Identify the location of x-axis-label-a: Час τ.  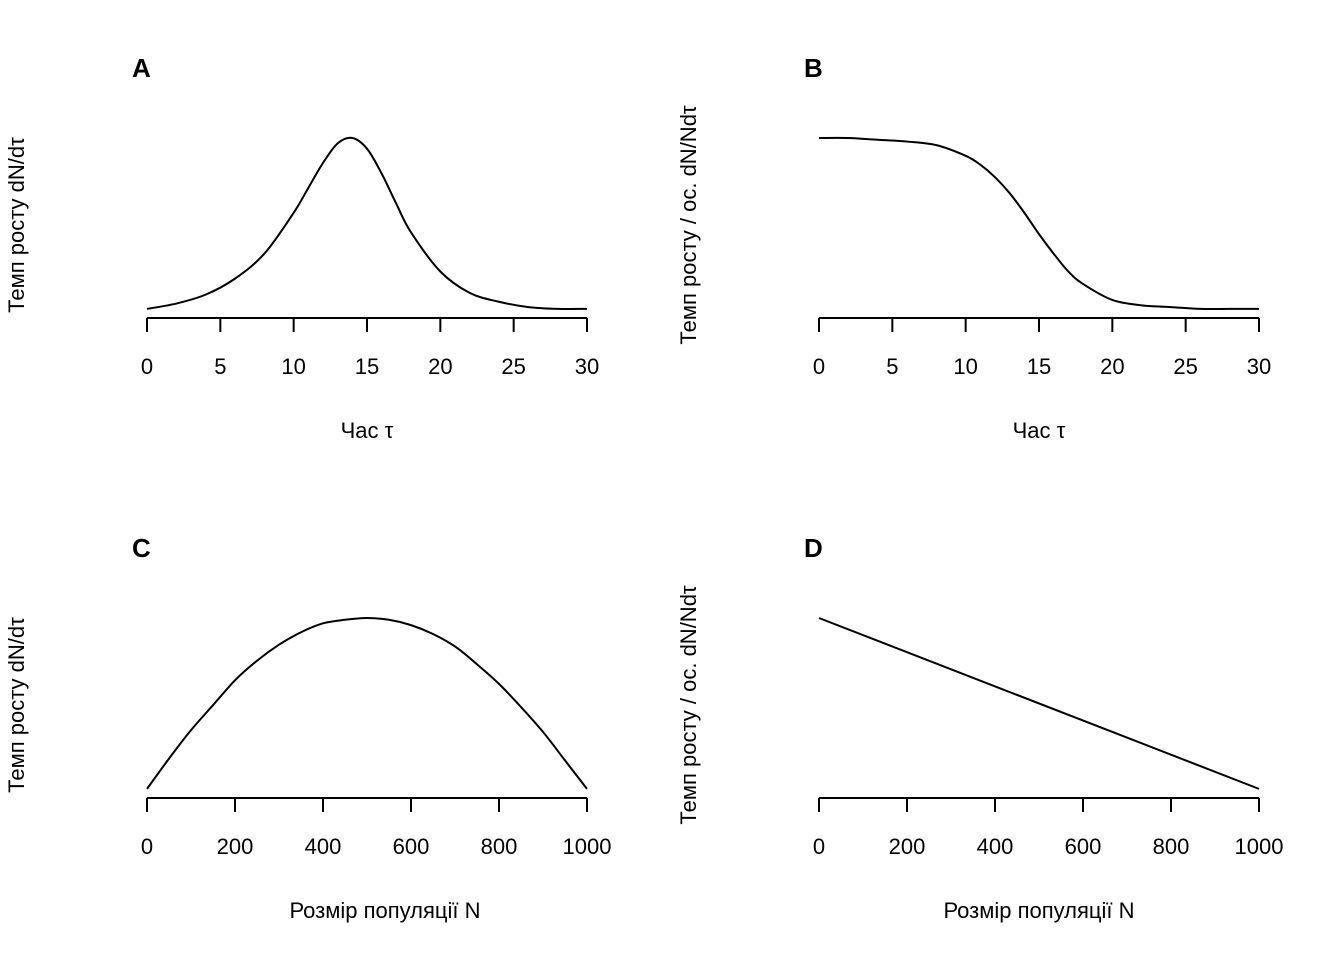
(367, 430).